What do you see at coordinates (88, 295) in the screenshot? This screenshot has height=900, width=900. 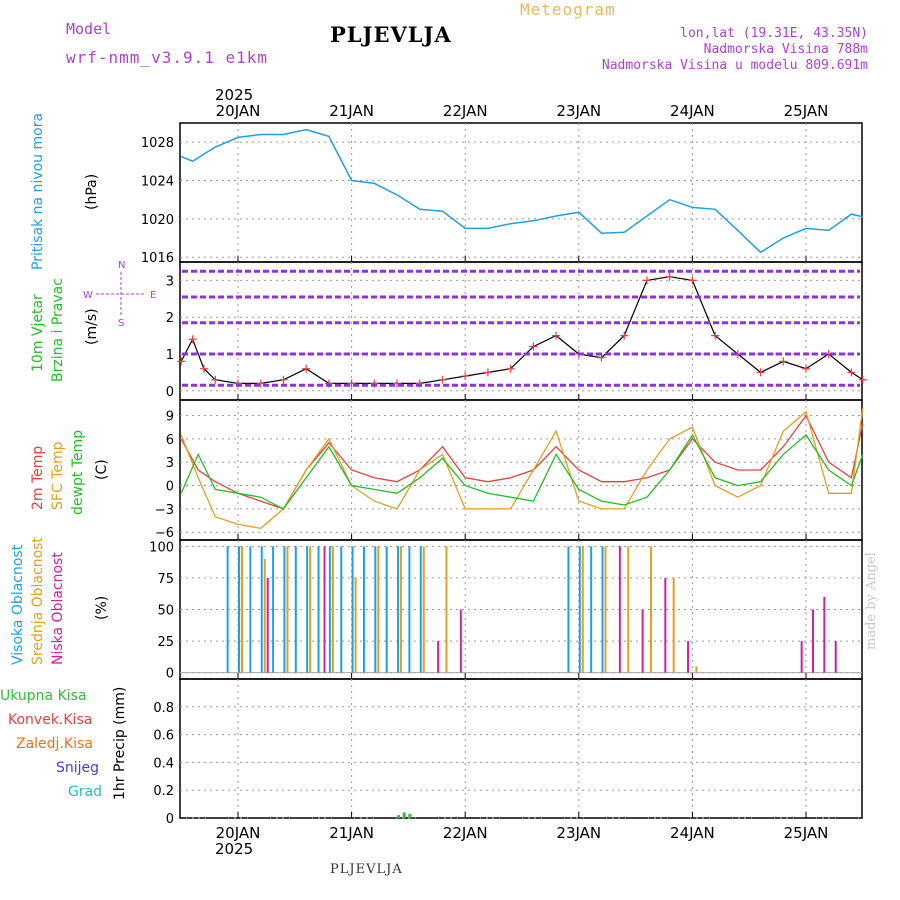 I see `compass-w: W` at bounding box center [88, 295].